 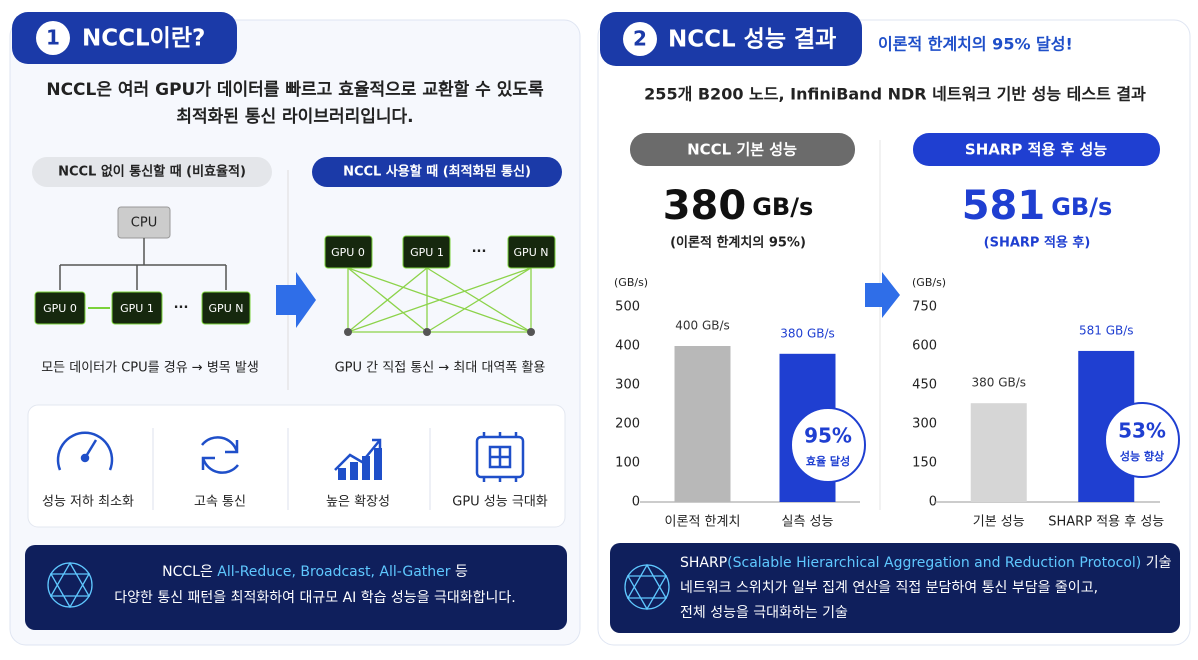 I want to click on with-label: NCCL 사용할 때 (최적화된 통신), so click(x=437, y=172).